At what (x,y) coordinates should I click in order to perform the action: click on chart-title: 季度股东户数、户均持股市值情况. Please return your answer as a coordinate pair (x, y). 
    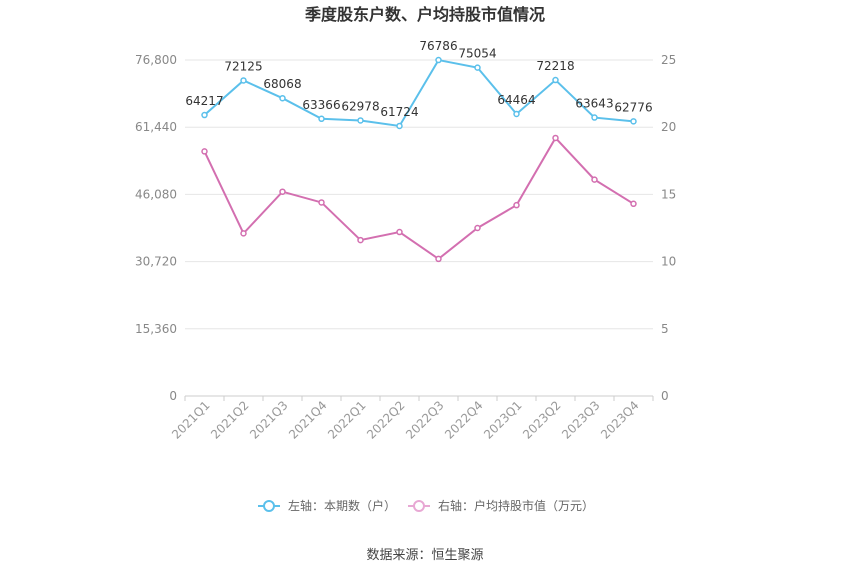
    Looking at the image, I should click on (424, 14).